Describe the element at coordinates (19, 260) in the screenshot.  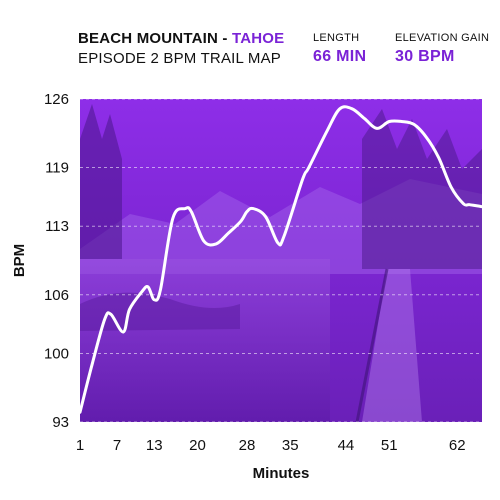
I see `y-axis-label: BPM` at that location.